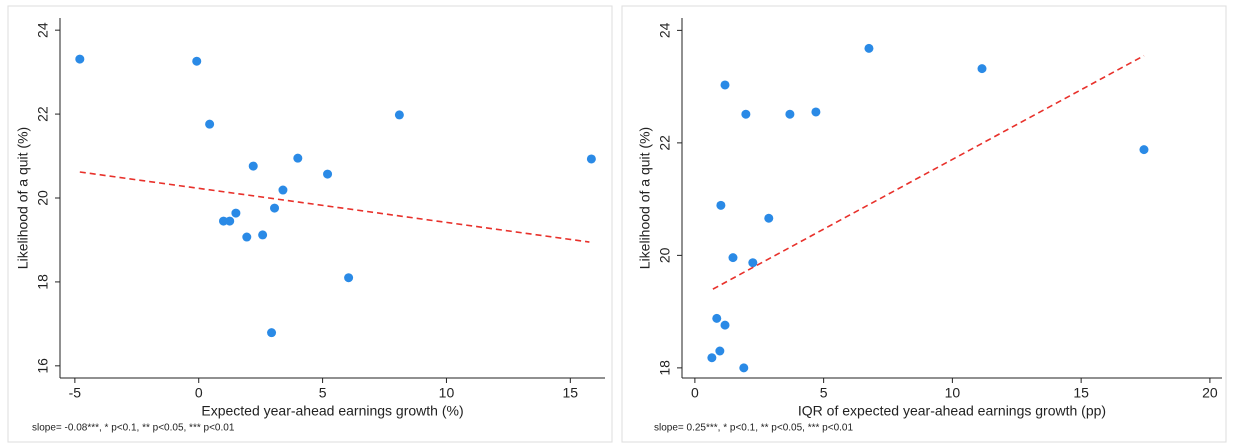 The width and height of the screenshot is (1233, 448). Describe the element at coordinates (332, 411) in the screenshot. I see `x-axis-title: Expected year-ahead earnings growth (%)` at that location.